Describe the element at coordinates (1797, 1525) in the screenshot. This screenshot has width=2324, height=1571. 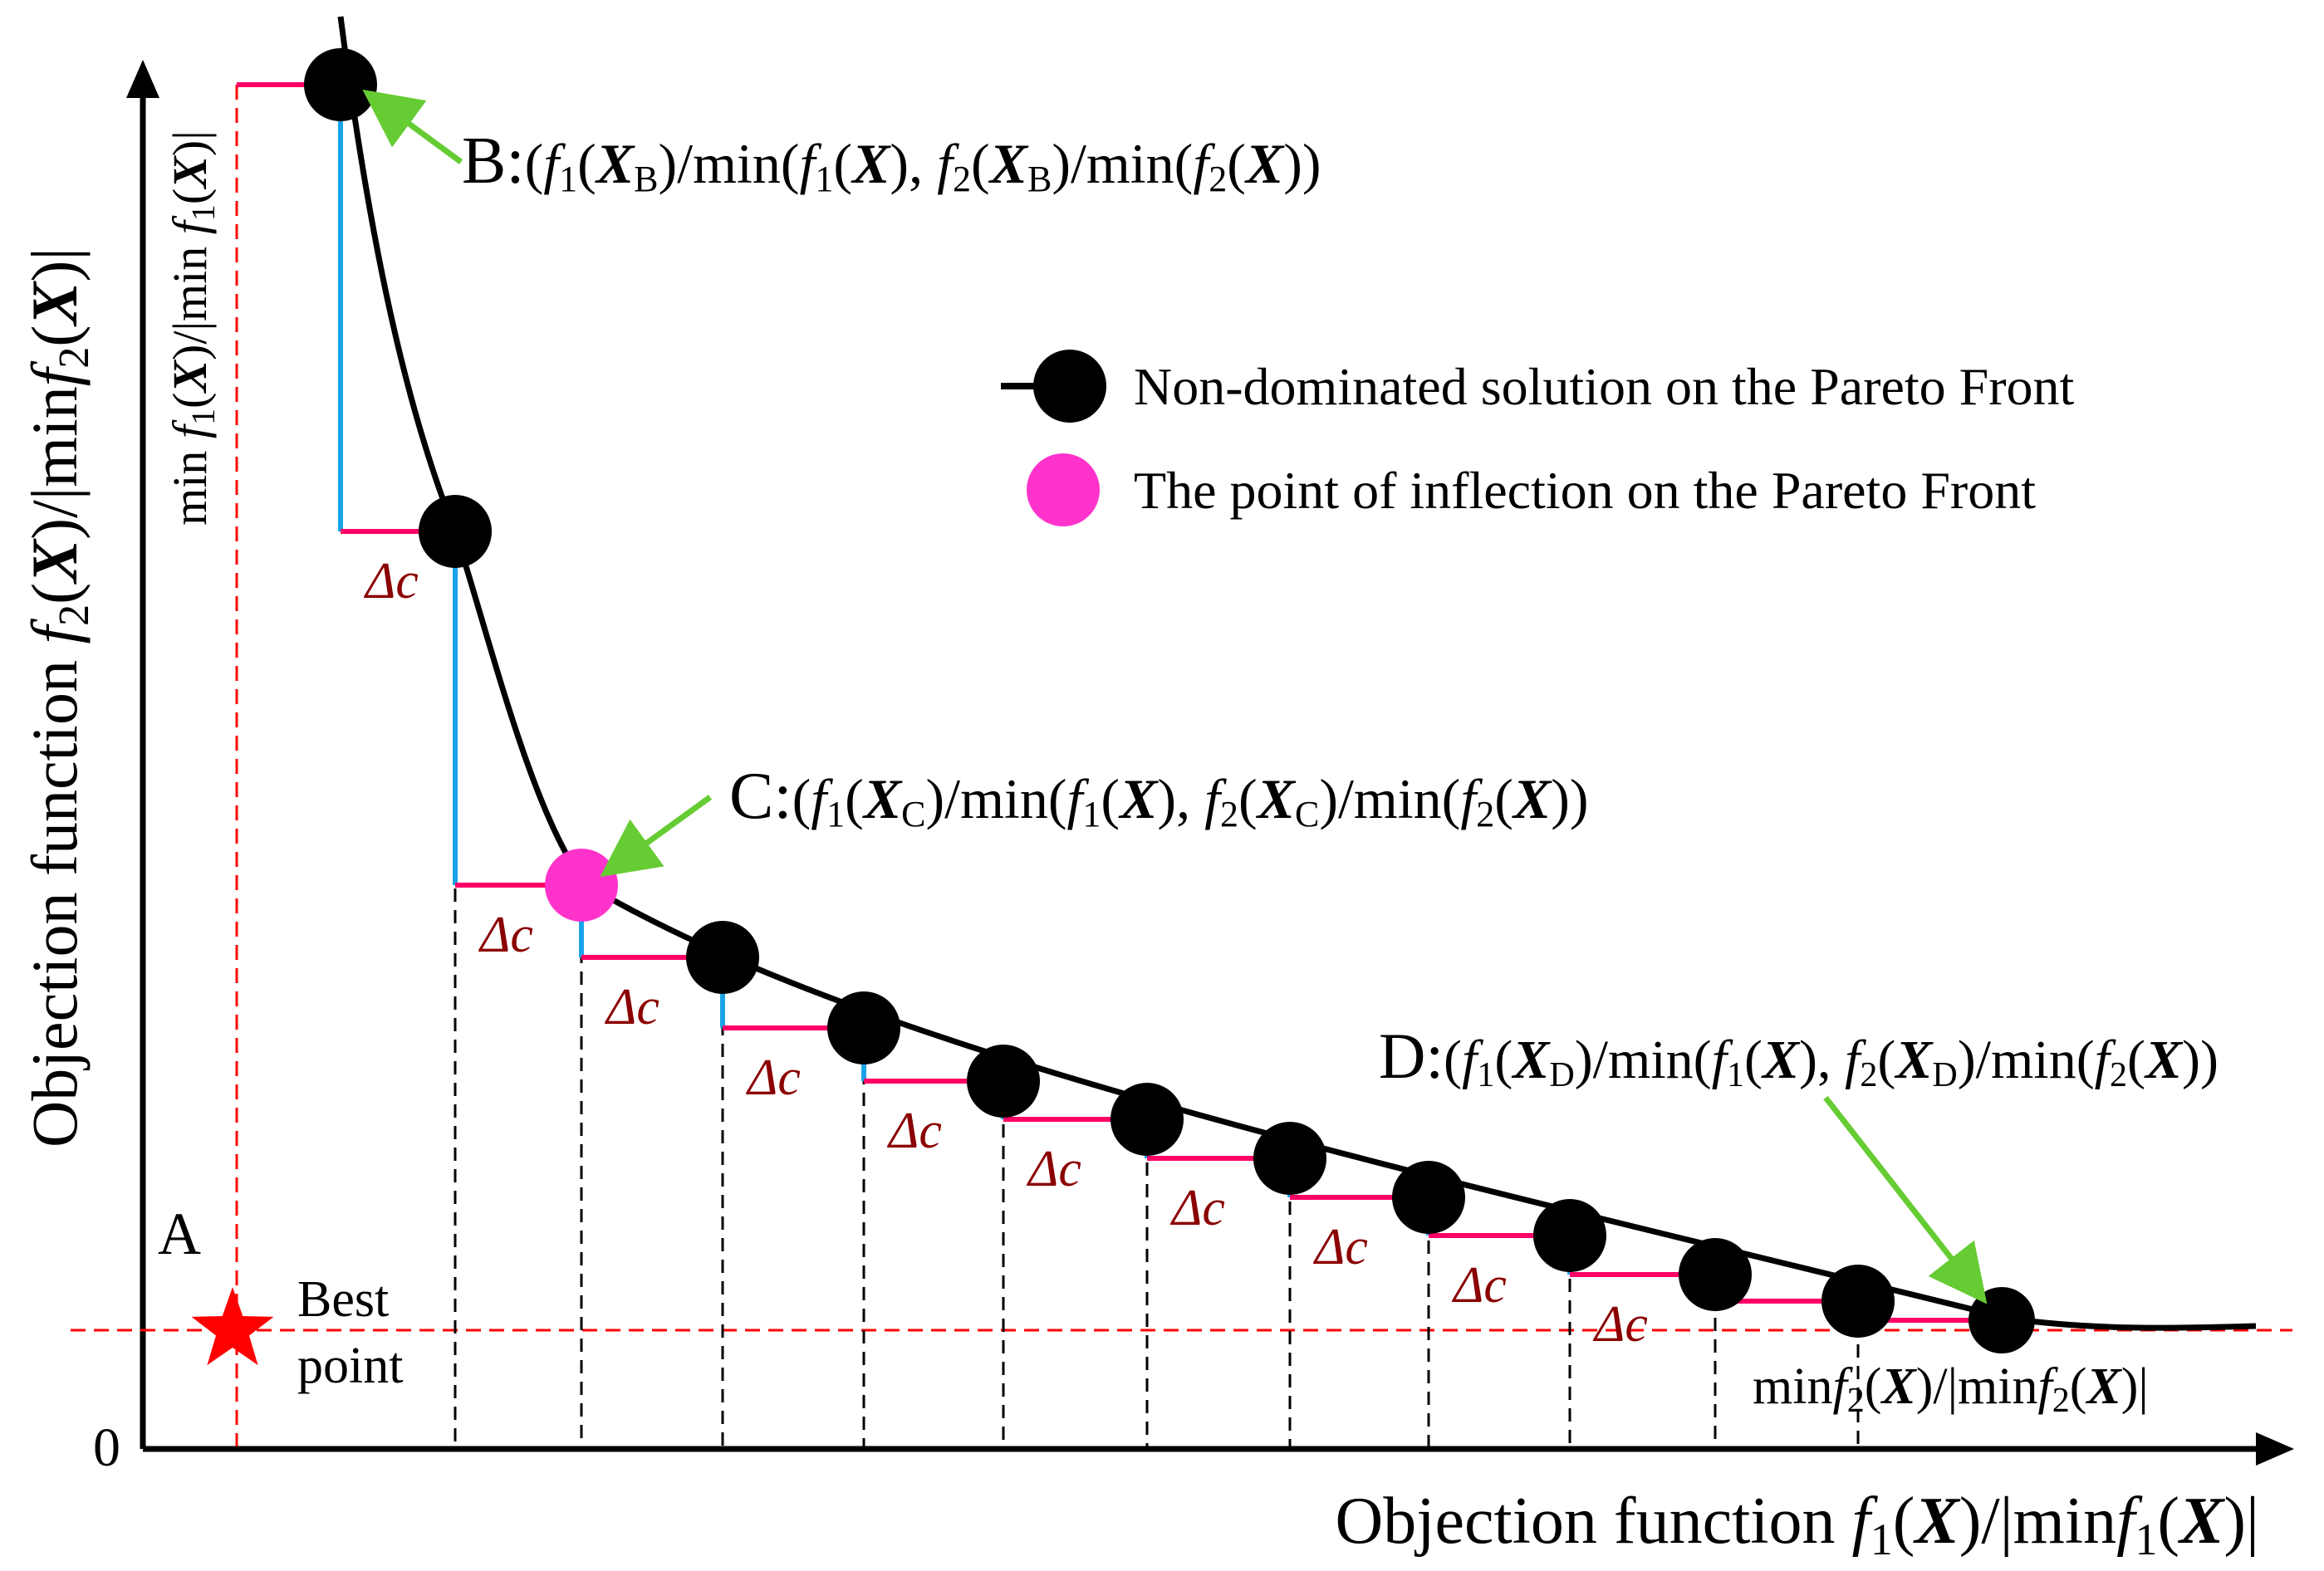
I see `x-axis-label: Objection function f1(X)/|minf1(X)|` at that location.